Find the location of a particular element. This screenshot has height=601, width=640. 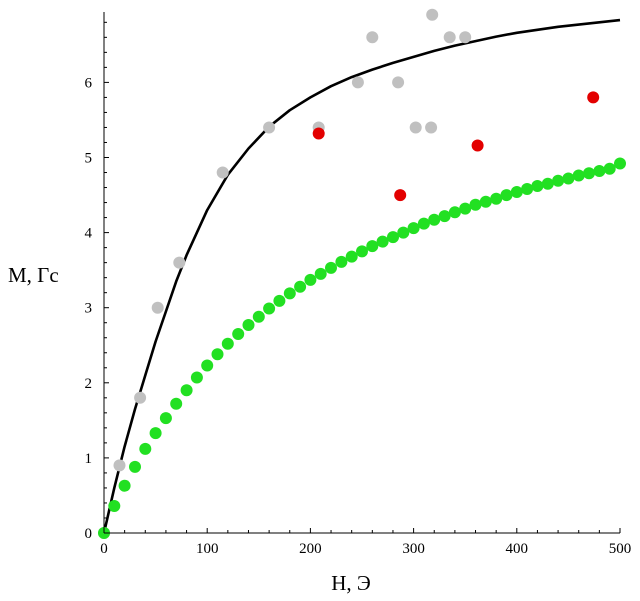

y-tick-label: 4 is located at coordinates (89, 234).